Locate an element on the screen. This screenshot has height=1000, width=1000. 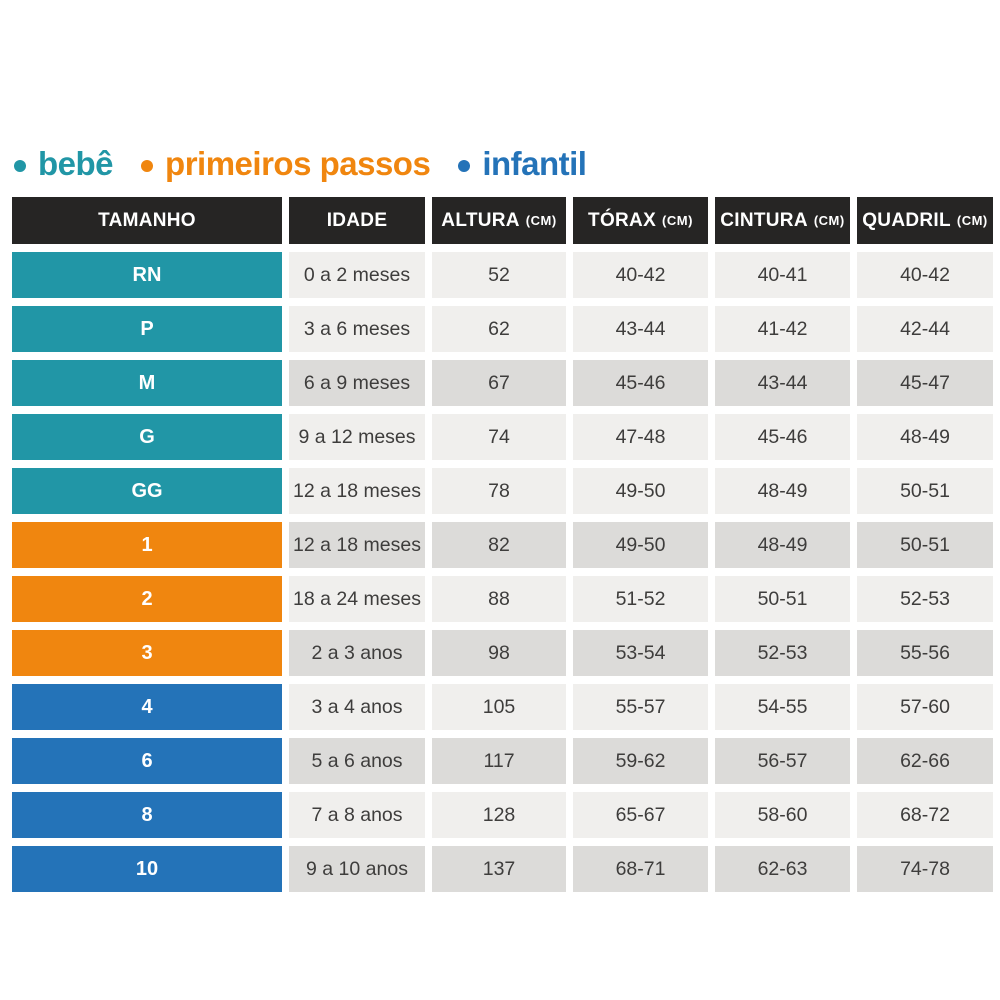
cintura-cell: 45-46 is located at coordinates (782, 437).